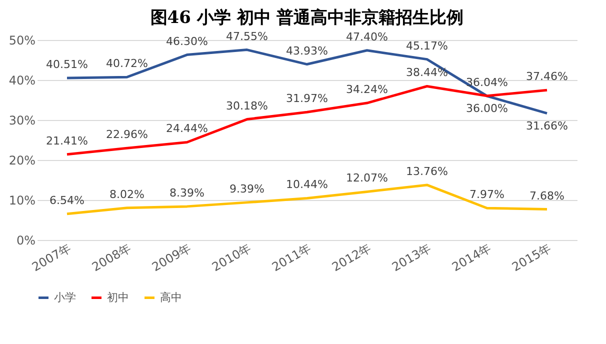 This screenshot has width=606, height=344. Describe the element at coordinates (171, 297) in the screenshot. I see `legend-label: 高中` at that location.